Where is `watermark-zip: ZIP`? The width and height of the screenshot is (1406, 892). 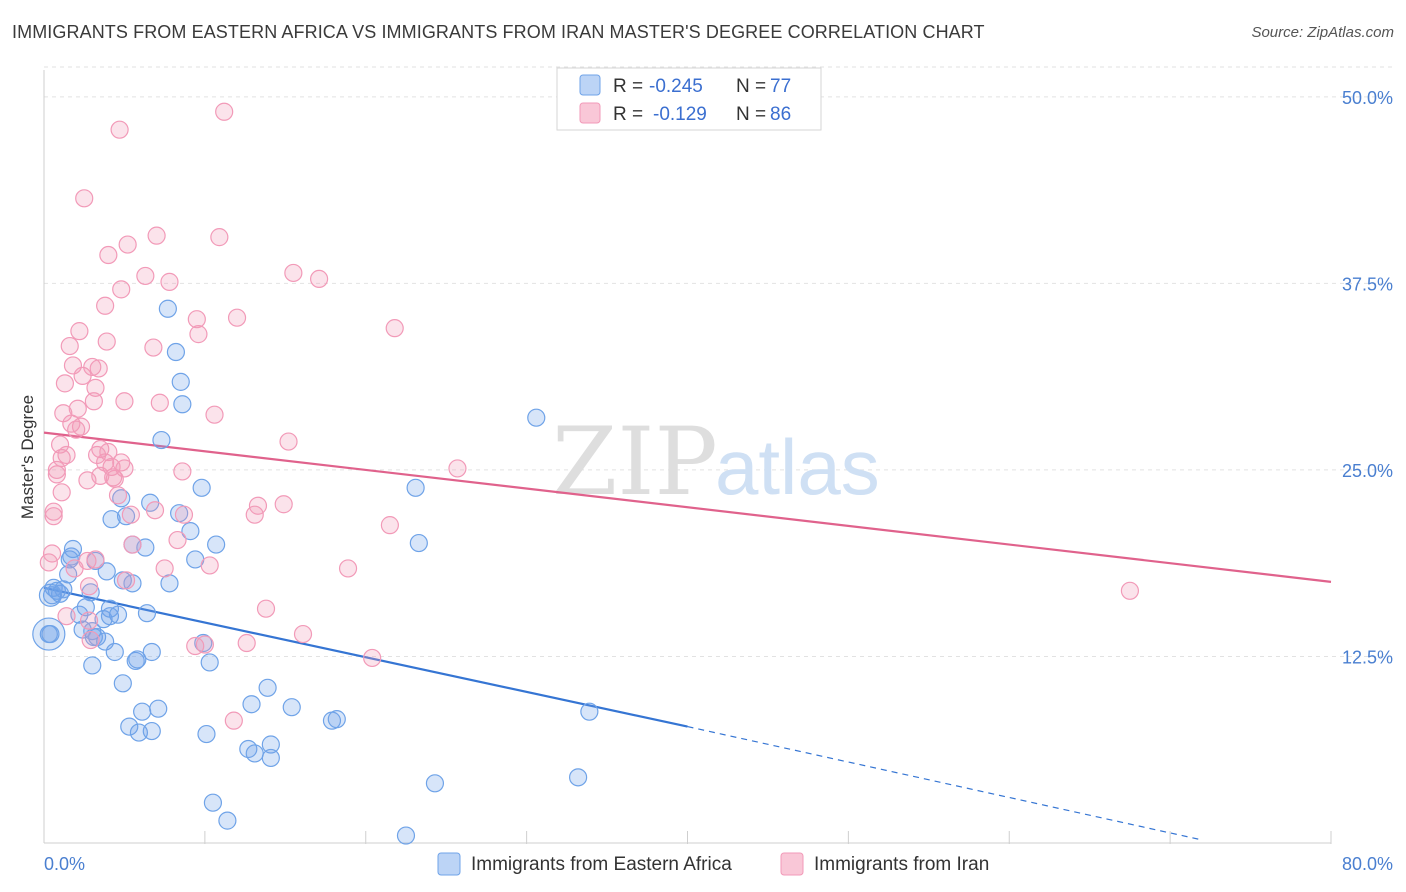
watermark-zip: ZIP is located at coordinates (635, 462).